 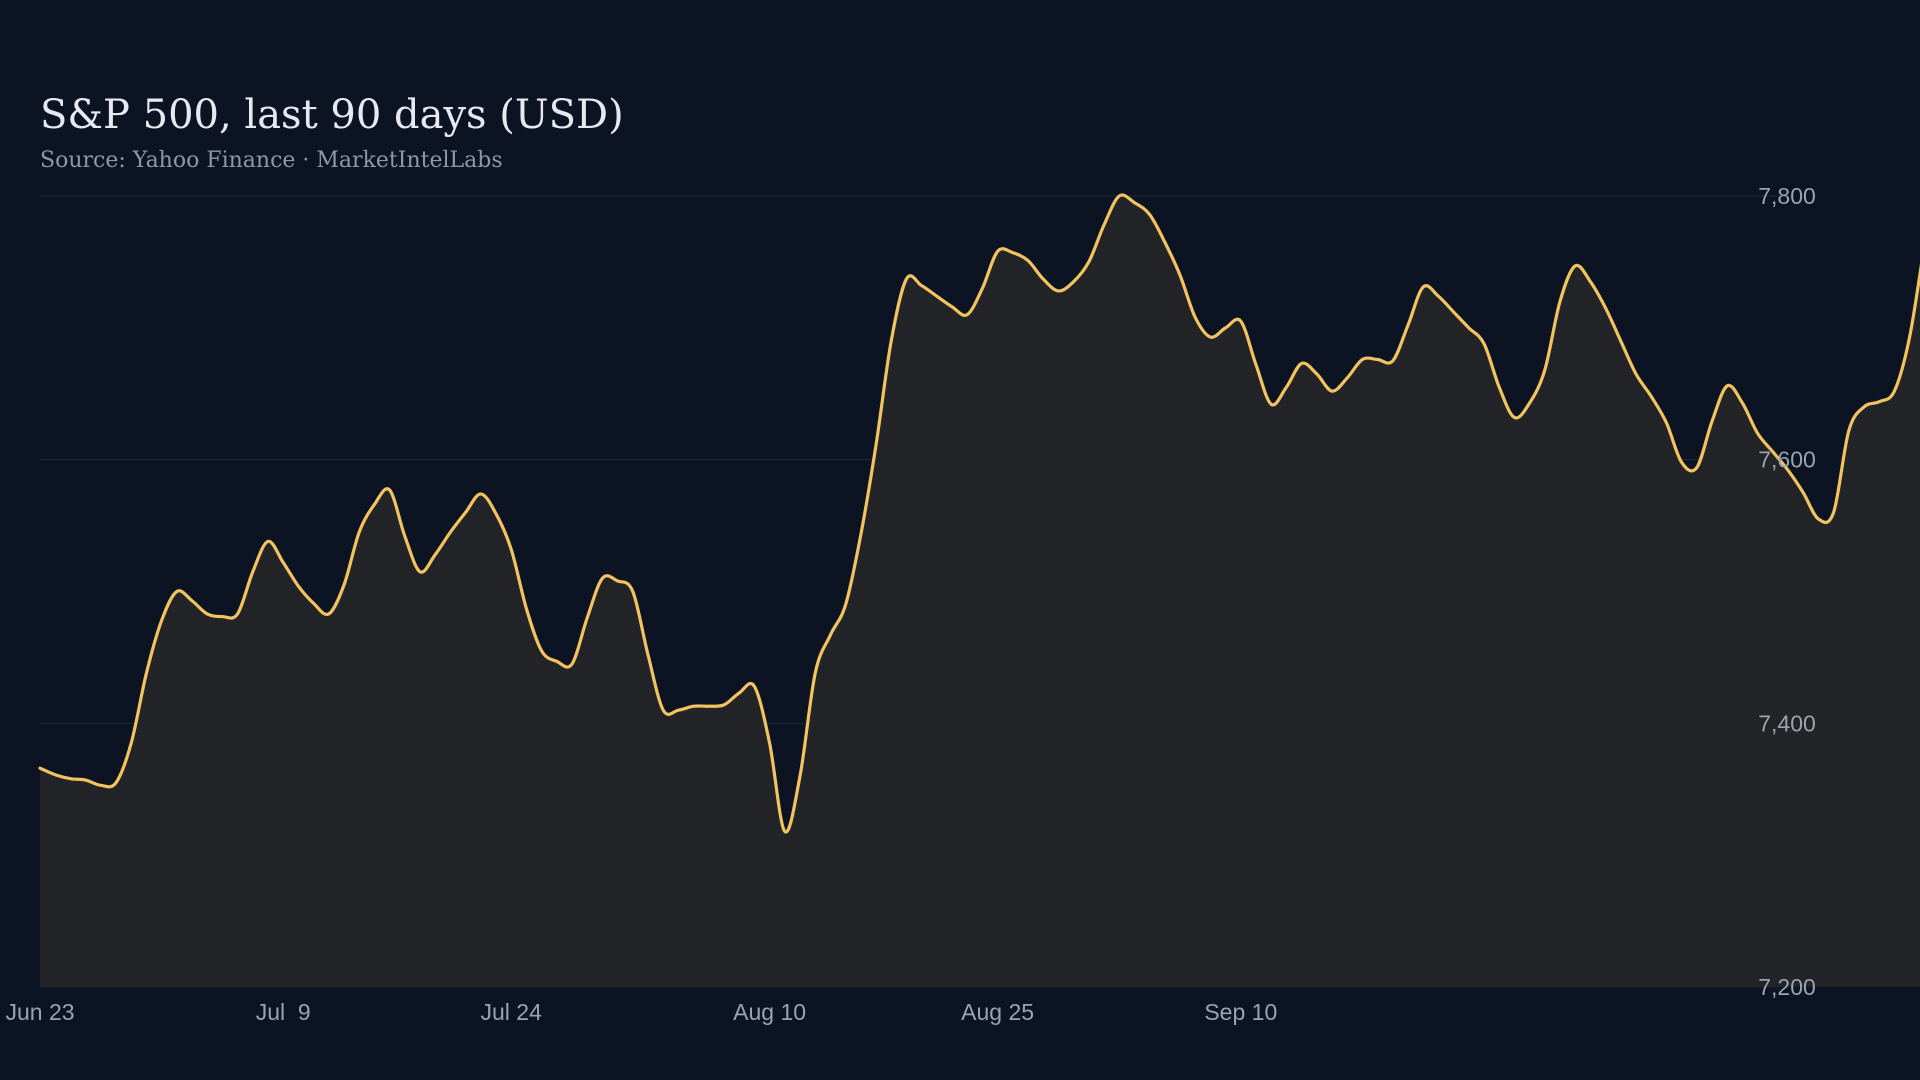 What do you see at coordinates (1787, 196) in the screenshot?
I see `y-tick-label: 7,800` at bounding box center [1787, 196].